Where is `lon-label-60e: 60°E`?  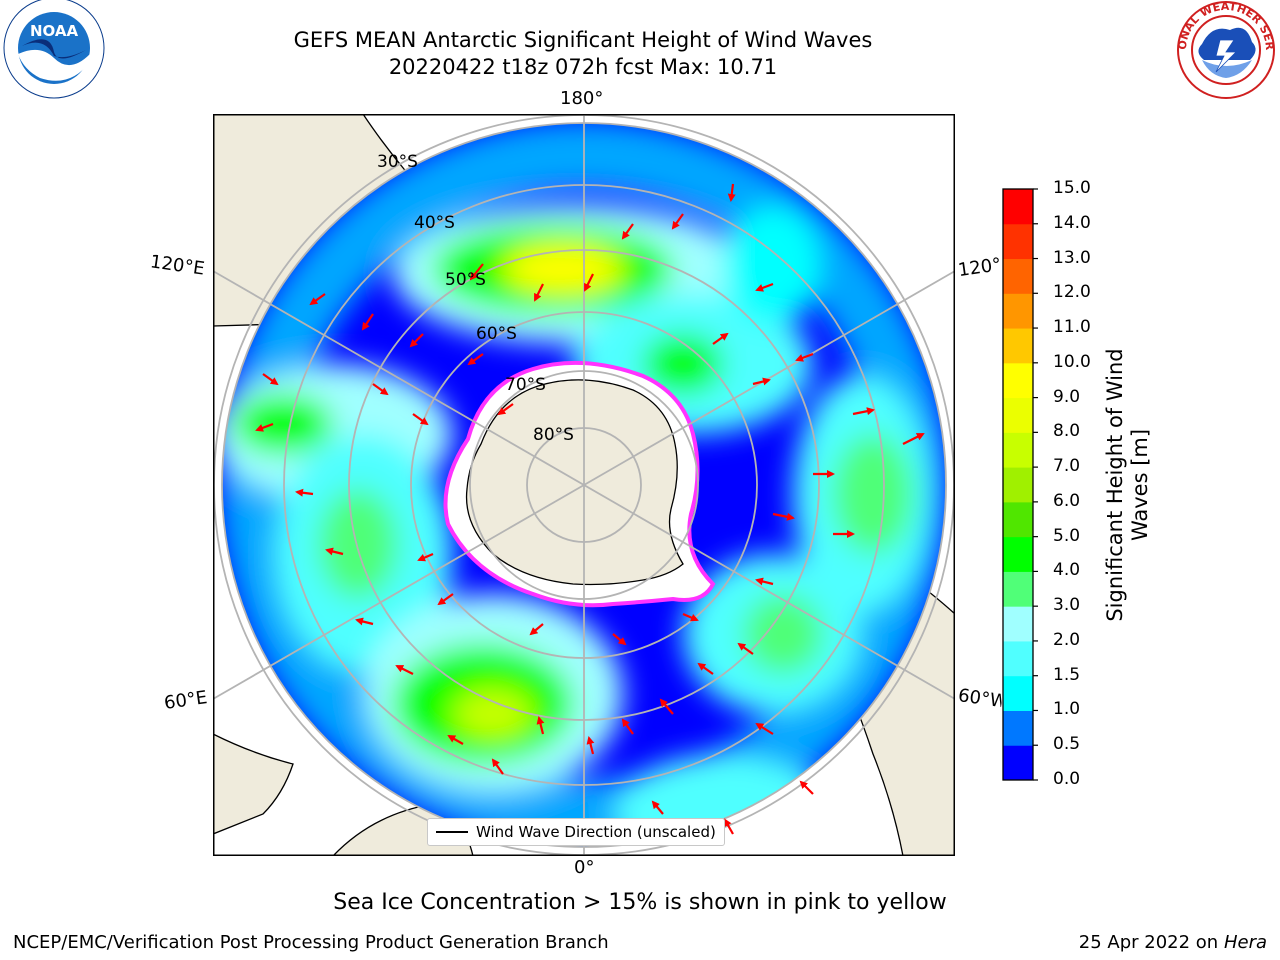
lon-label-60e: 60°E is located at coordinates (185, 700).